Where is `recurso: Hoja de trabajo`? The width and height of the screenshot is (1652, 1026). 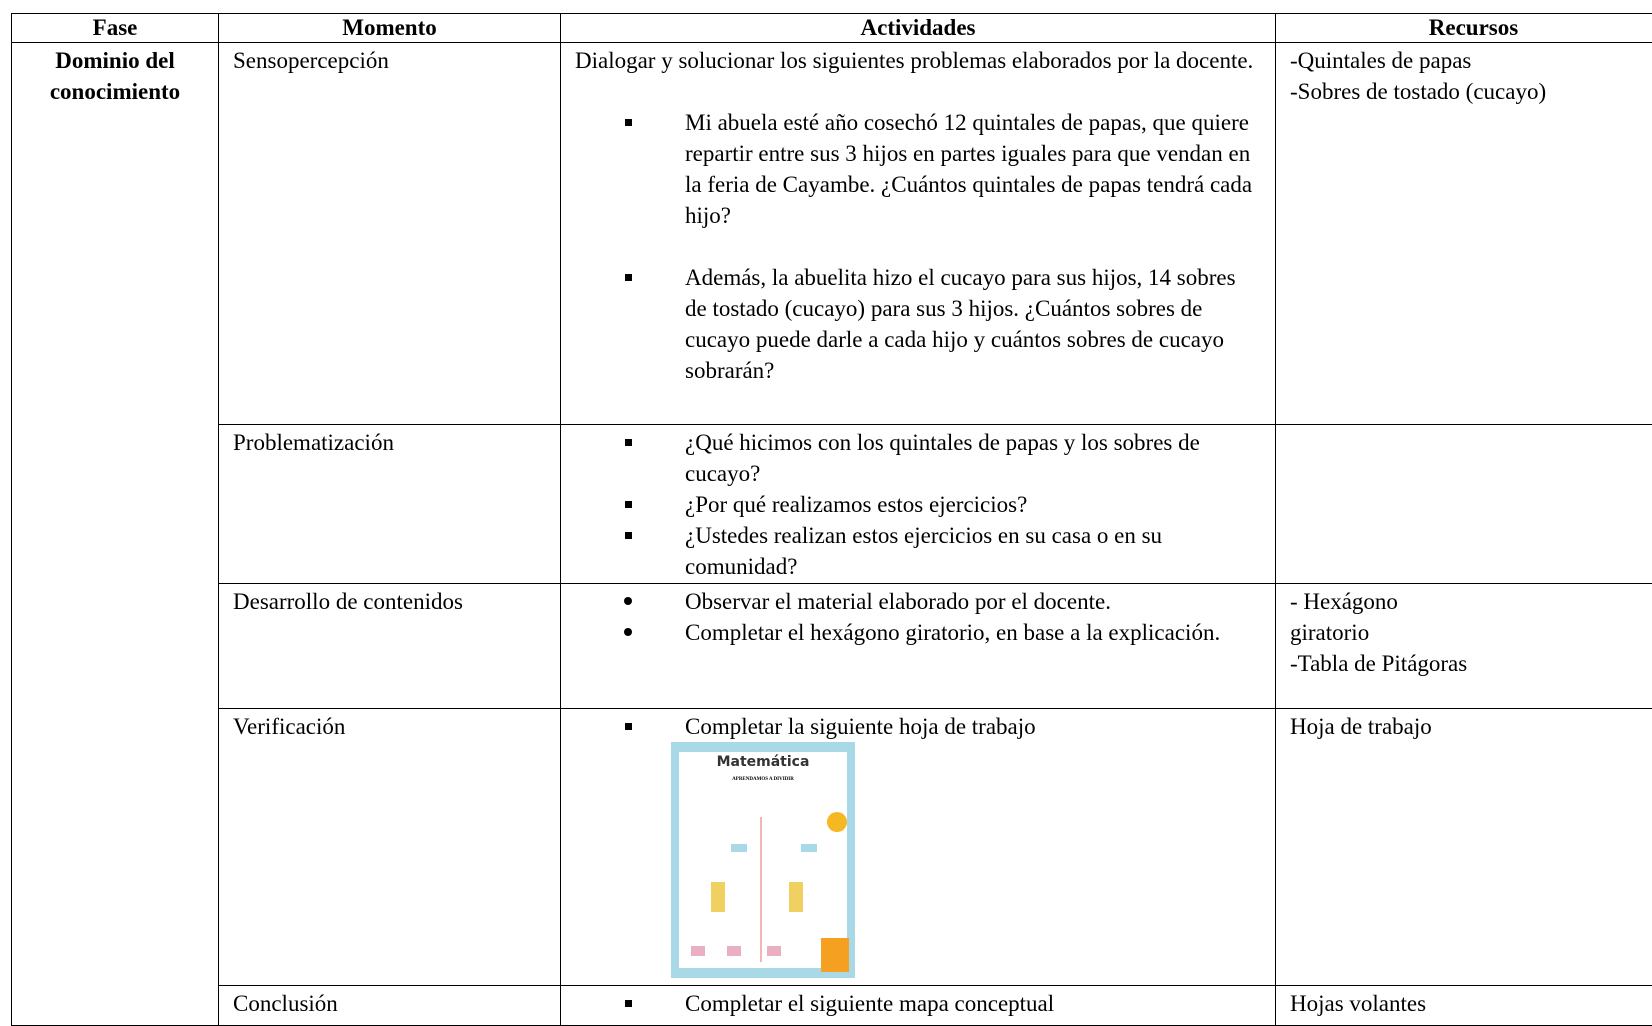 recurso: Hoja de trabajo is located at coordinates (1471, 726).